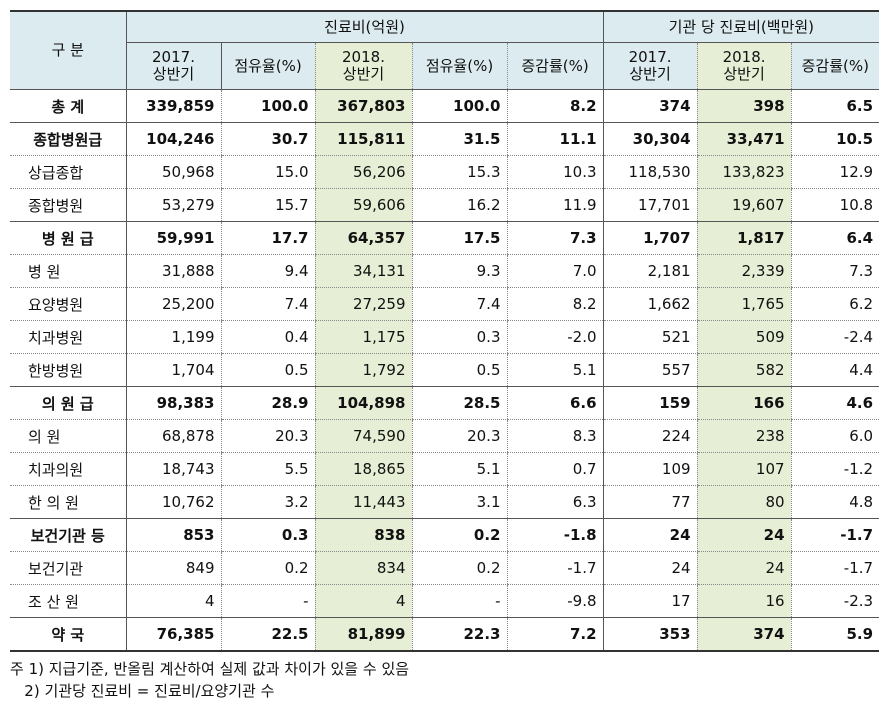 This screenshot has width=889, height=717. I want to click on table-cell: 17.7, so click(267, 238).